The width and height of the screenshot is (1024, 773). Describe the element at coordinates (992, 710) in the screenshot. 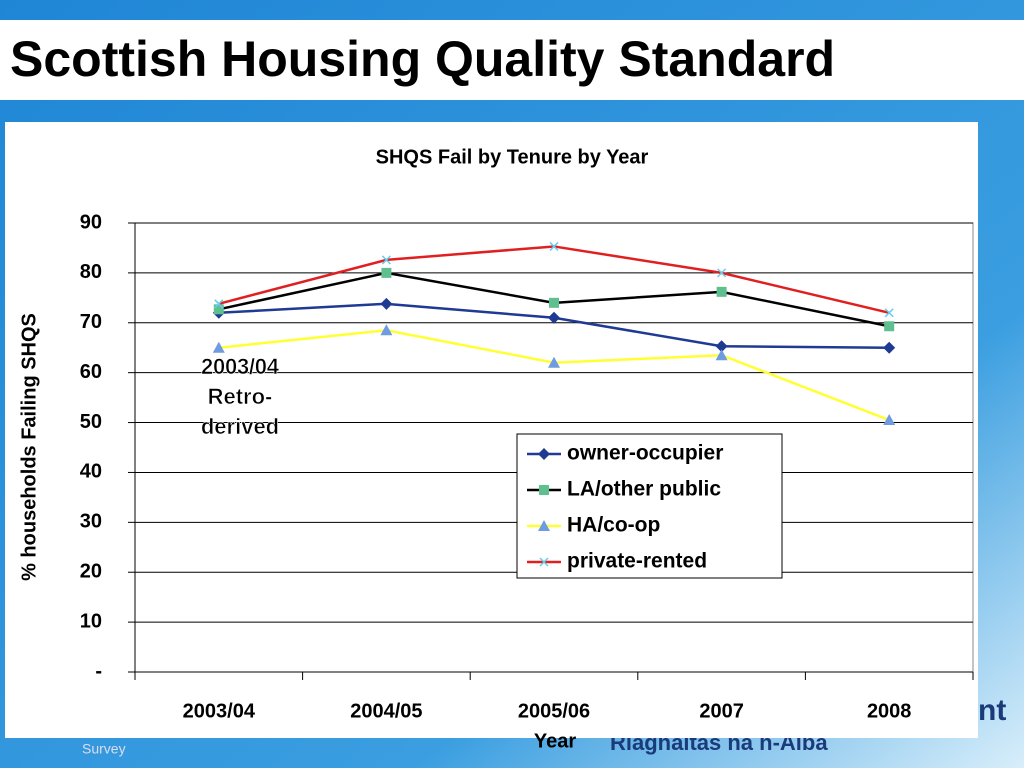

I see `footer-logo: nt` at that location.